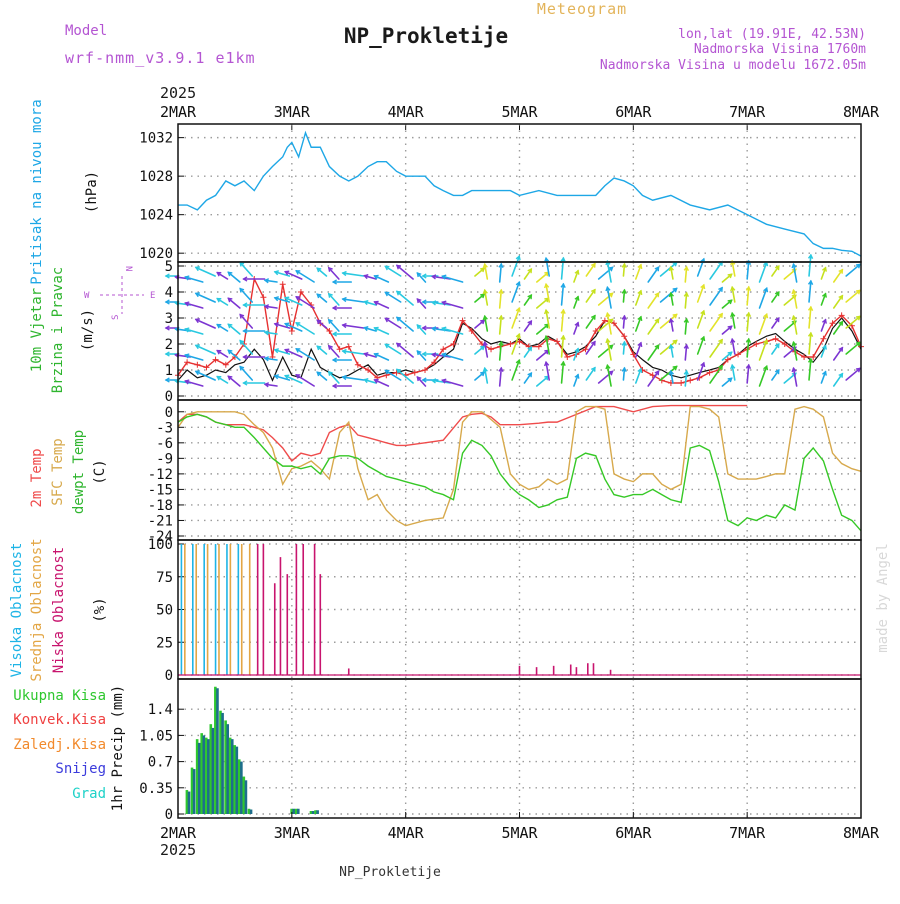  Describe the element at coordinates (164, 578) in the screenshot. I see `y-tick-label: 75` at that location.